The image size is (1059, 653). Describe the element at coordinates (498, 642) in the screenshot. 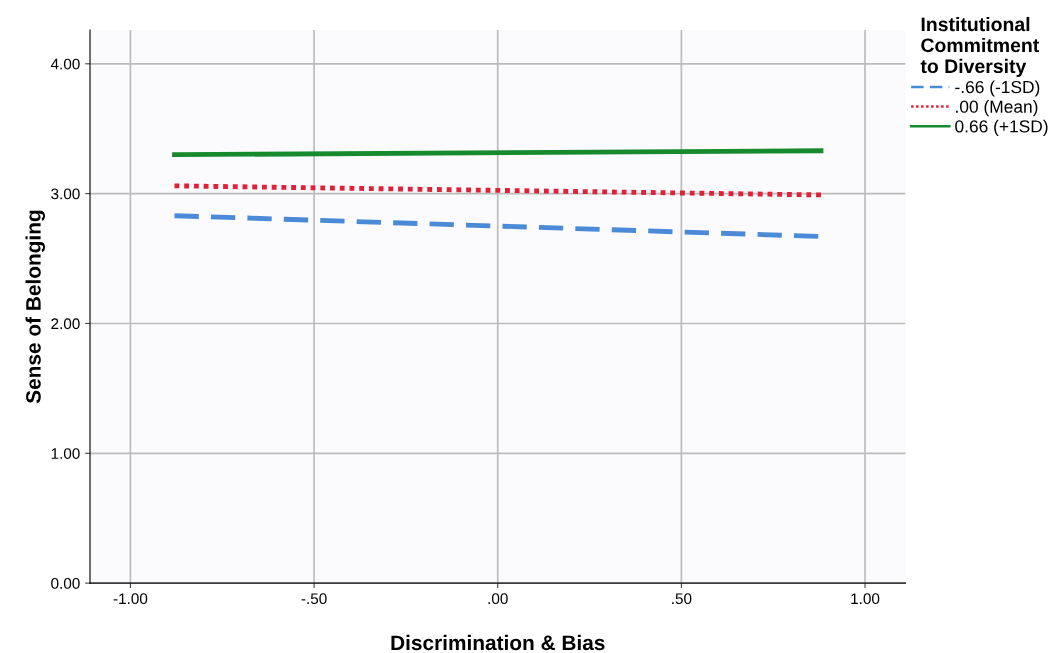

I see `x-axis-title: Discrimination & Bias` at that location.